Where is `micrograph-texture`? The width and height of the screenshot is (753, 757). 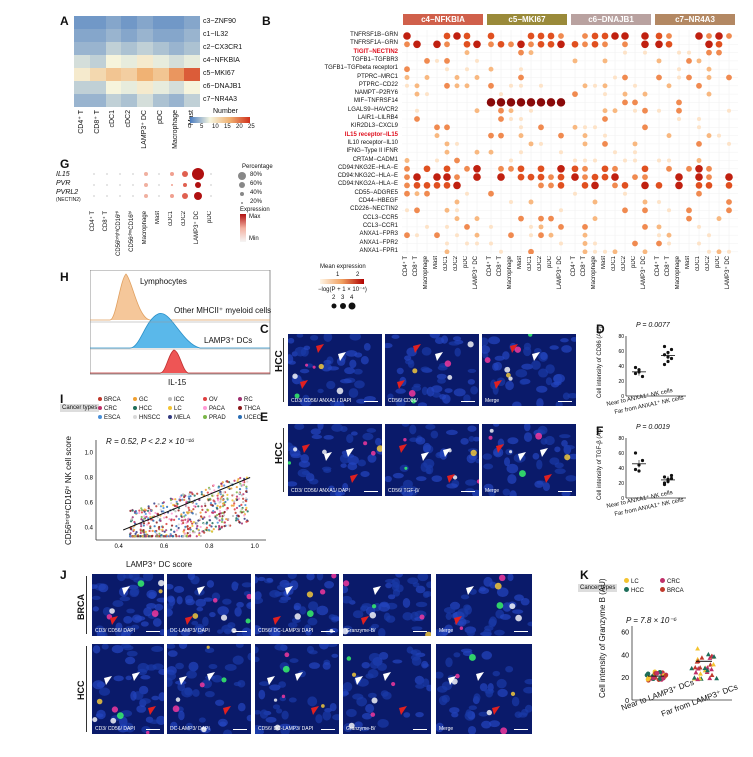 micrograph-texture is located at coordinates (297, 689).